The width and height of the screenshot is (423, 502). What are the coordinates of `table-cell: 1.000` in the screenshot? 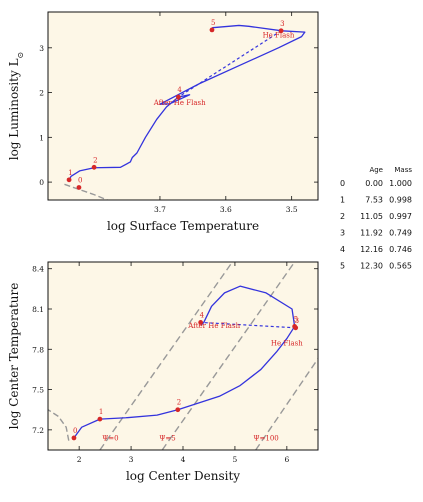 It's located at (400, 183).